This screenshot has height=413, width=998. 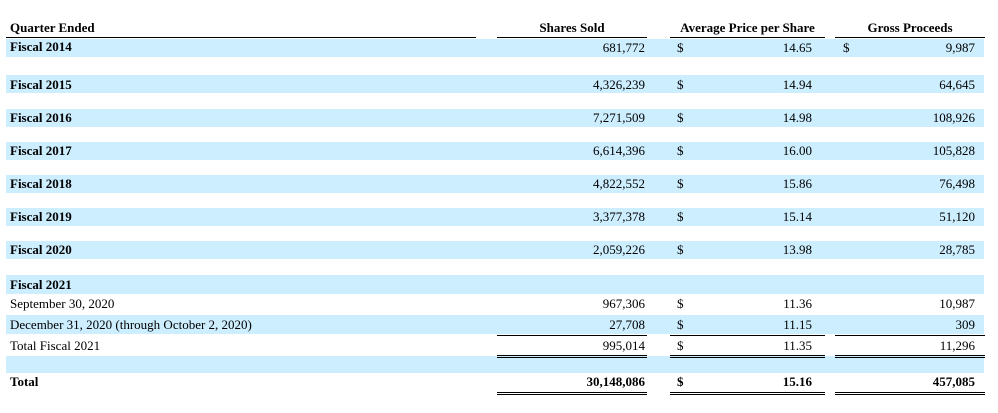 What do you see at coordinates (960, 47) in the screenshot?
I see `proceeds-cell: 9,987` at bounding box center [960, 47].